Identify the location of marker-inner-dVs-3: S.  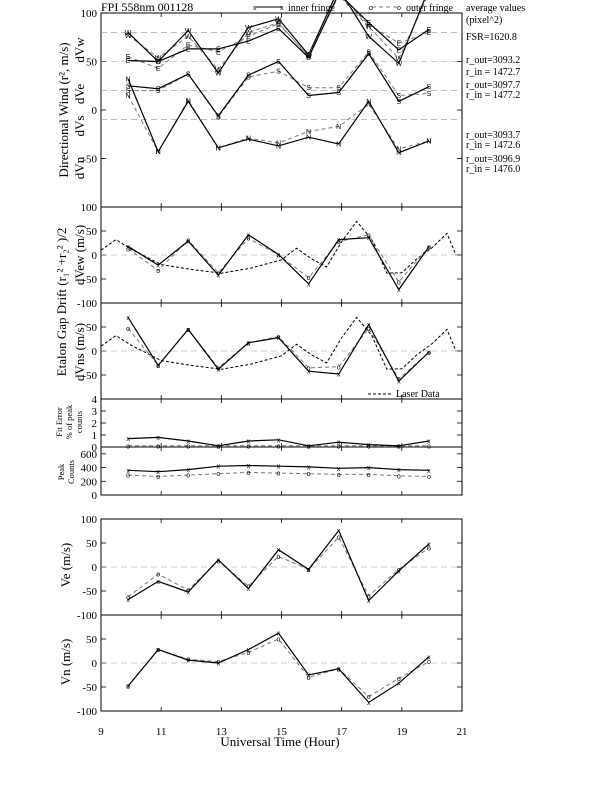
(218, 116).